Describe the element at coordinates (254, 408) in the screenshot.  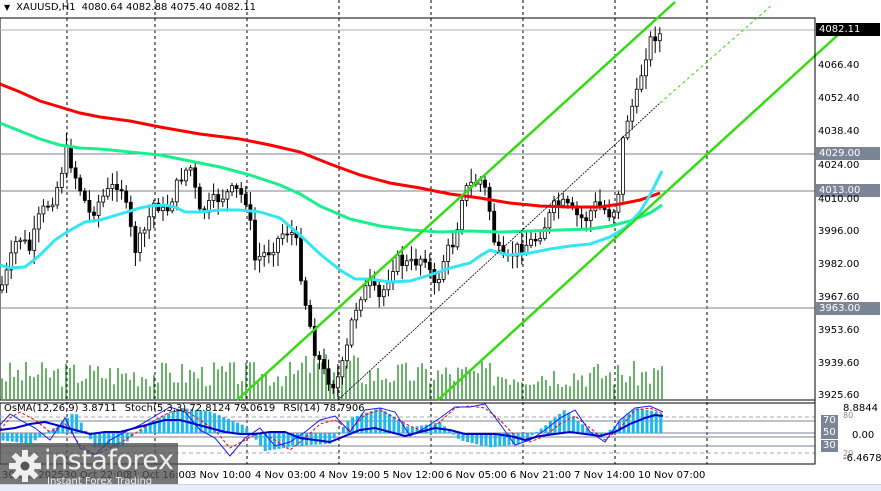
I see `stoch-signal-value: 79.0619` at that location.